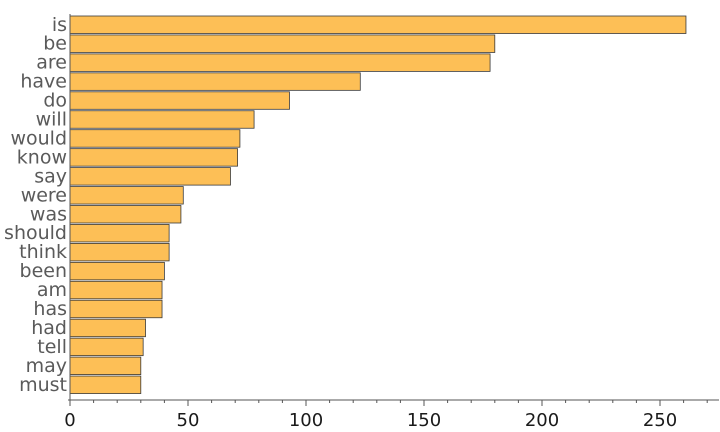 The width and height of the screenshot is (720, 432). What do you see at coordinates (35, 233) in the screenshot?
I see `category-label: should` at bounding box center [35, 233].